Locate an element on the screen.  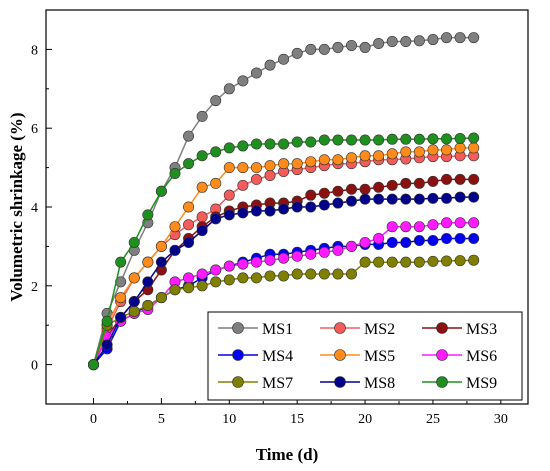
legend-label: MS2 is located at coordinates (379, 329).